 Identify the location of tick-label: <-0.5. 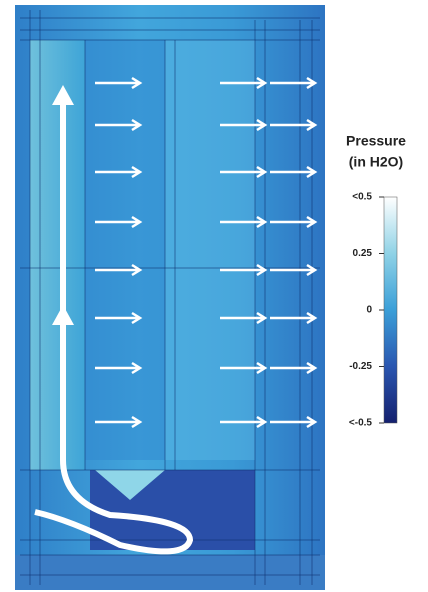
(361, 423).